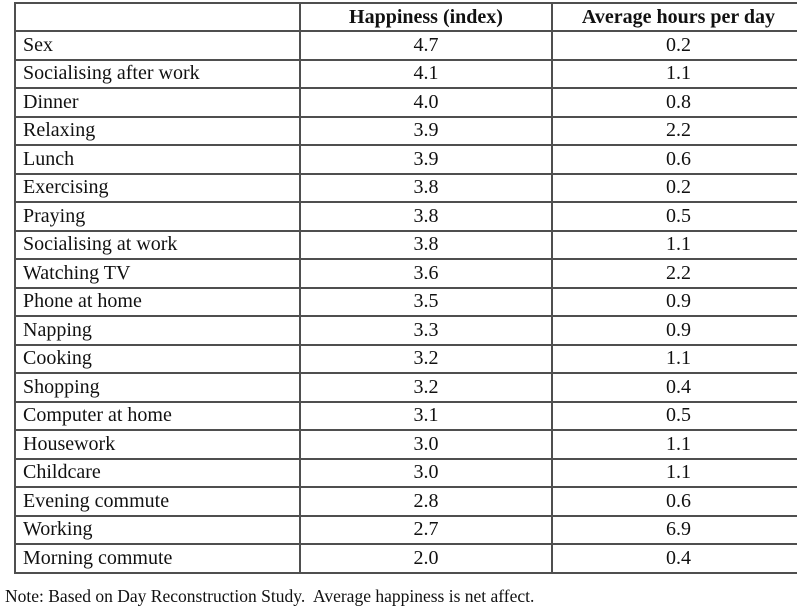  What do you see at coordinates (157, 187) in the screenshot?
I see `activity-cell: Exercising` at bounding box center [157, 187].